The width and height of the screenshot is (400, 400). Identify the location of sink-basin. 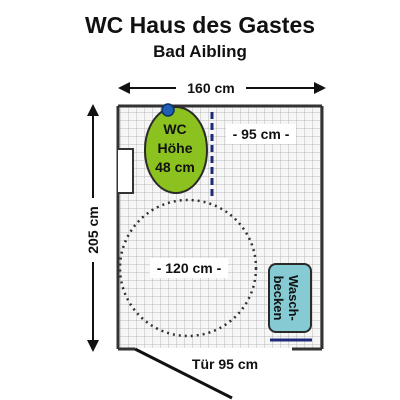
(290, 298).